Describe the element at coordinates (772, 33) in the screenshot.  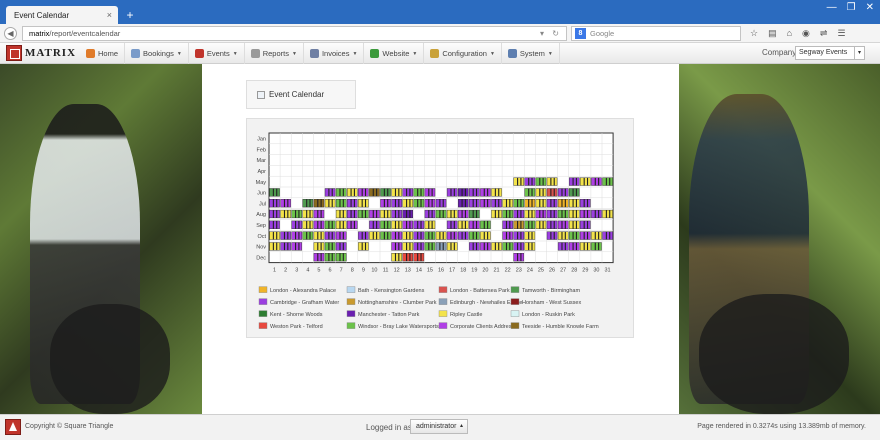
I see `bookmarks-list-icon: ▤` at that location.